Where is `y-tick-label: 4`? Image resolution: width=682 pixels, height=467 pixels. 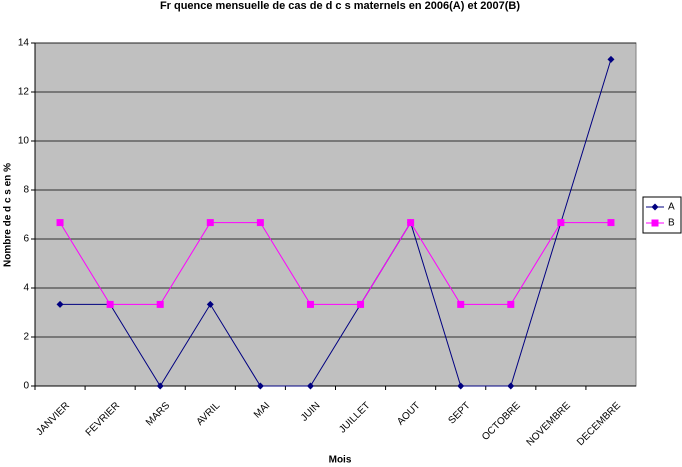
y-tick-label: 4 is located at coordinates (26, 288).